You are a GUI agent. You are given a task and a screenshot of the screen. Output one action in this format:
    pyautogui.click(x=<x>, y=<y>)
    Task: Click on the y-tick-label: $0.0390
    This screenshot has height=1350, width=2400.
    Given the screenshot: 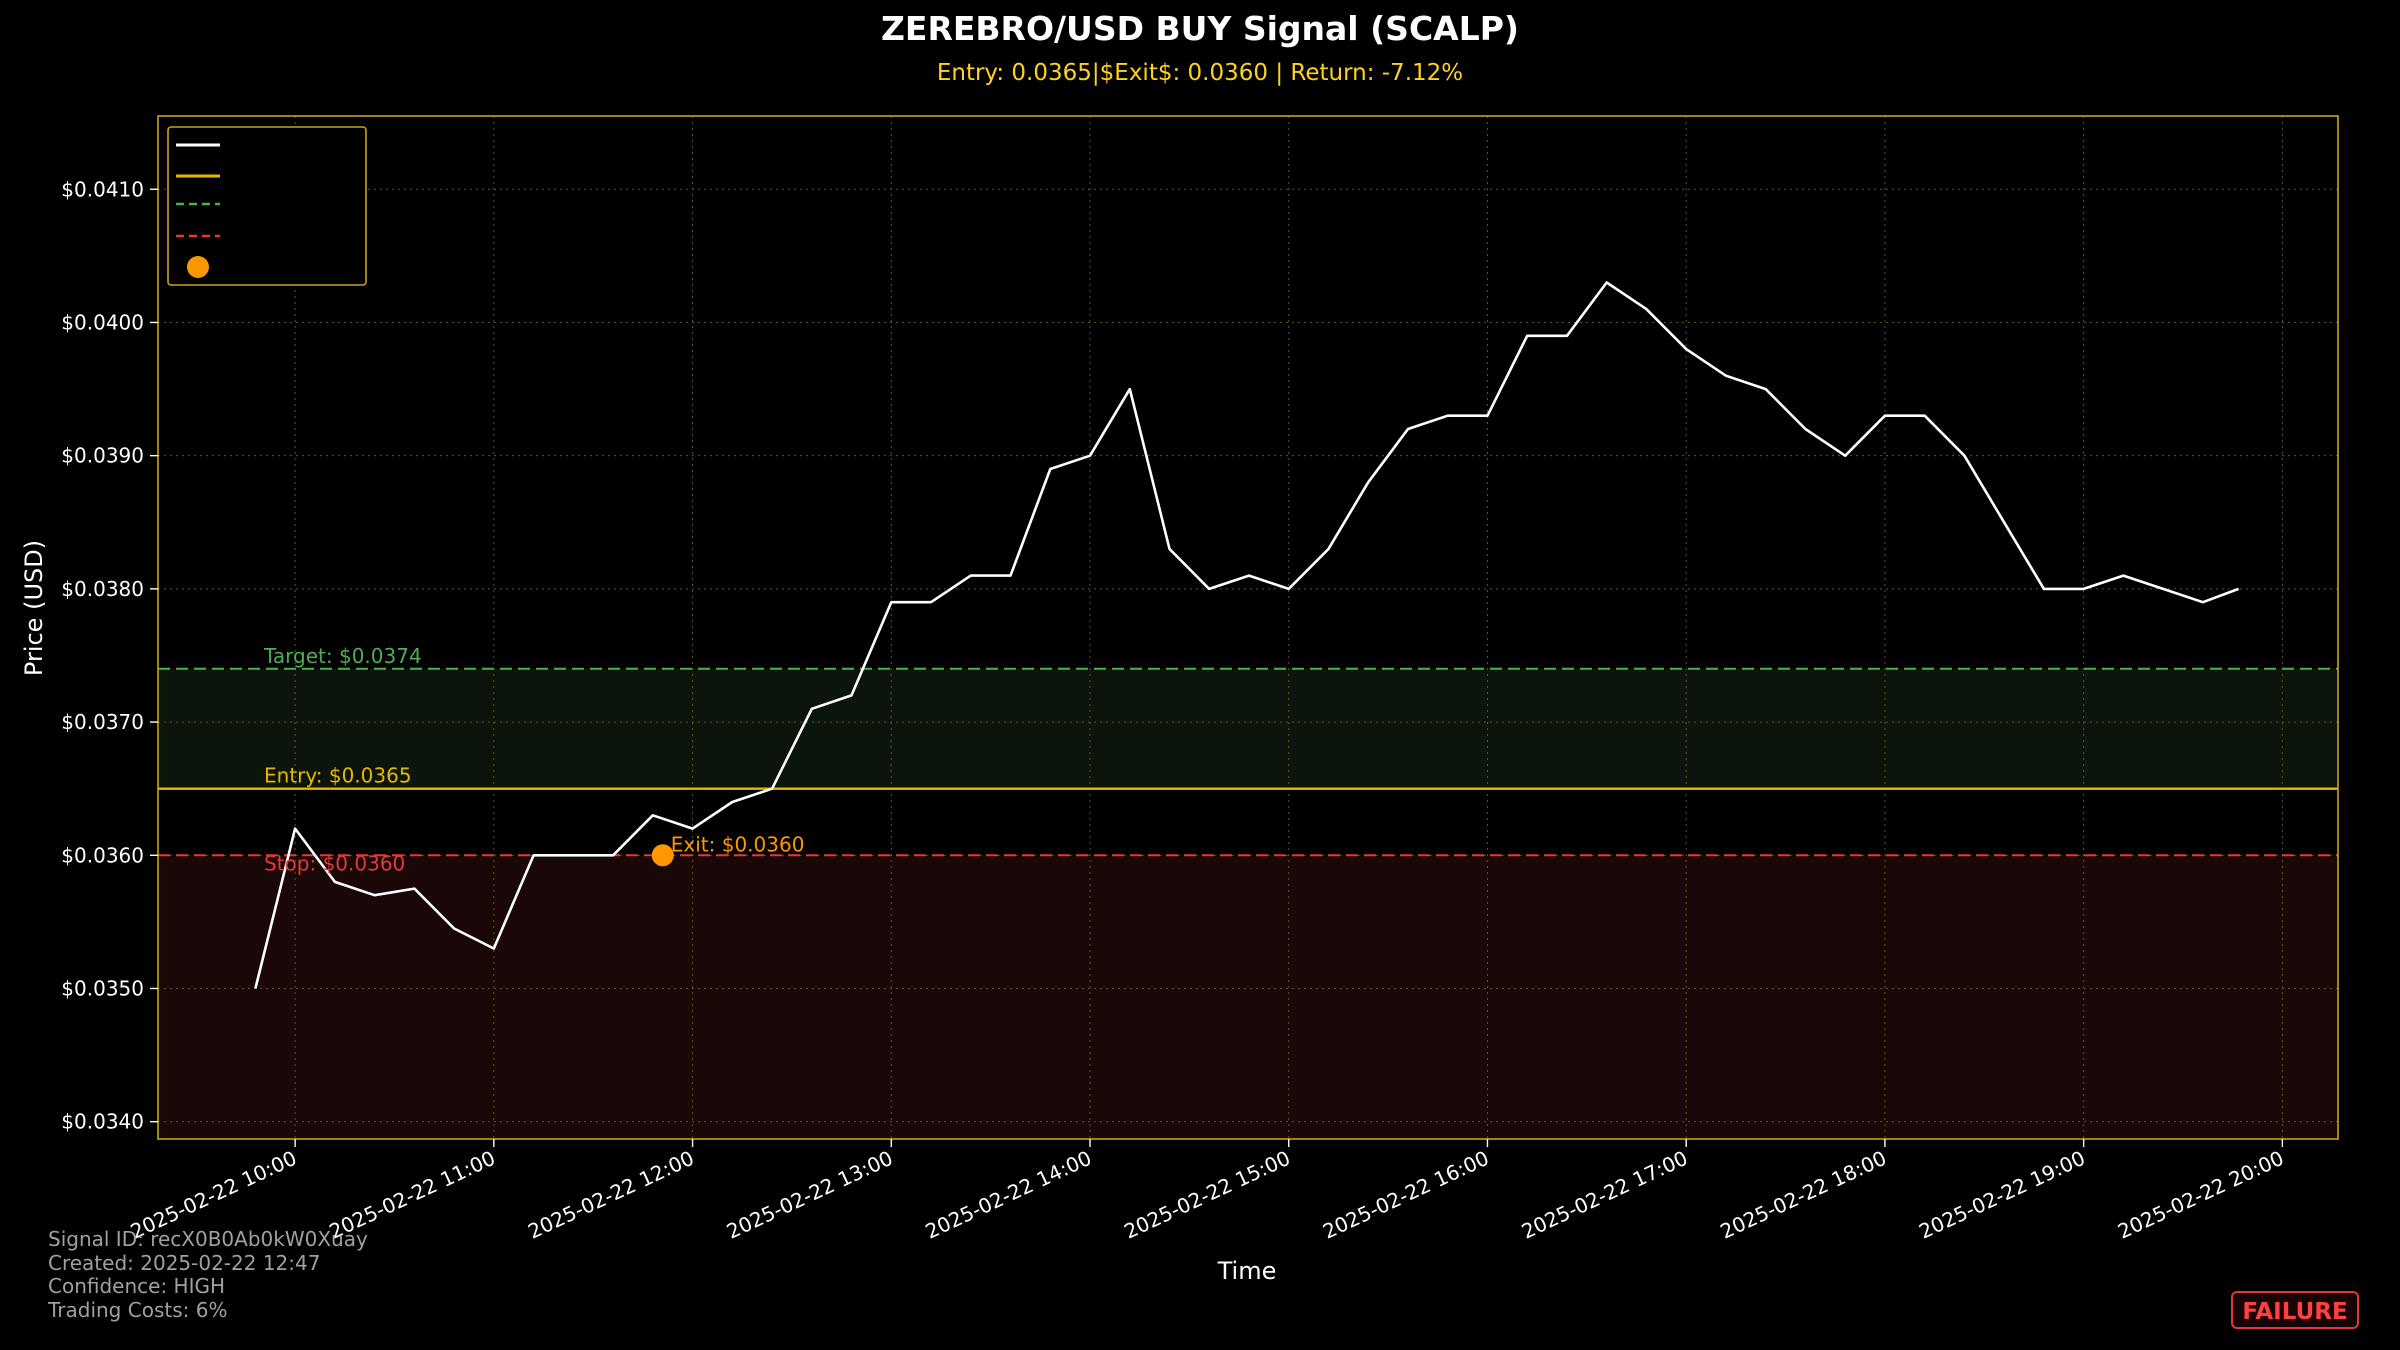 What is the action you would take?
    pyautogui.click(x=102, y=456)
    